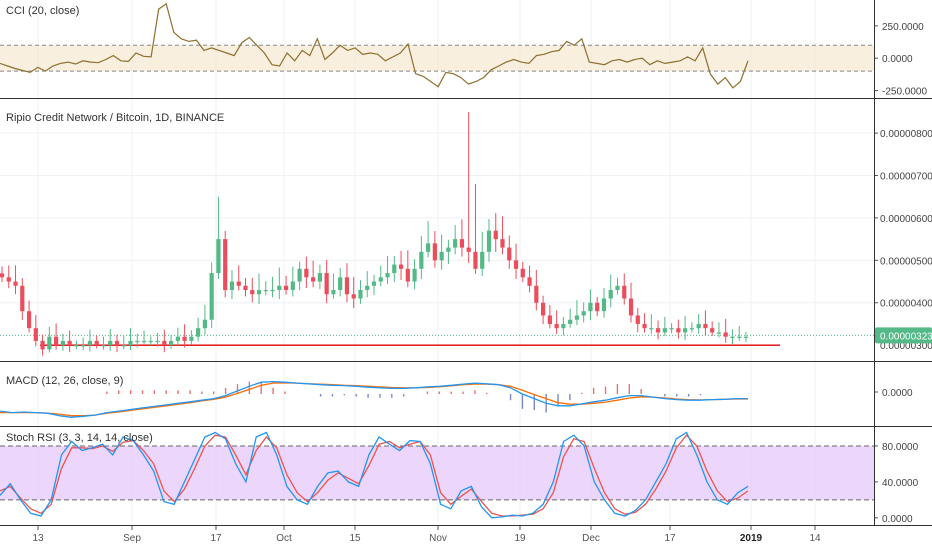 Image resolution: width=932 pixels, height=550 pixels. What do you see at coordinates (374, 399) in the screenshot?
I see `macd-signal-line` at bounding box center [374, 399].